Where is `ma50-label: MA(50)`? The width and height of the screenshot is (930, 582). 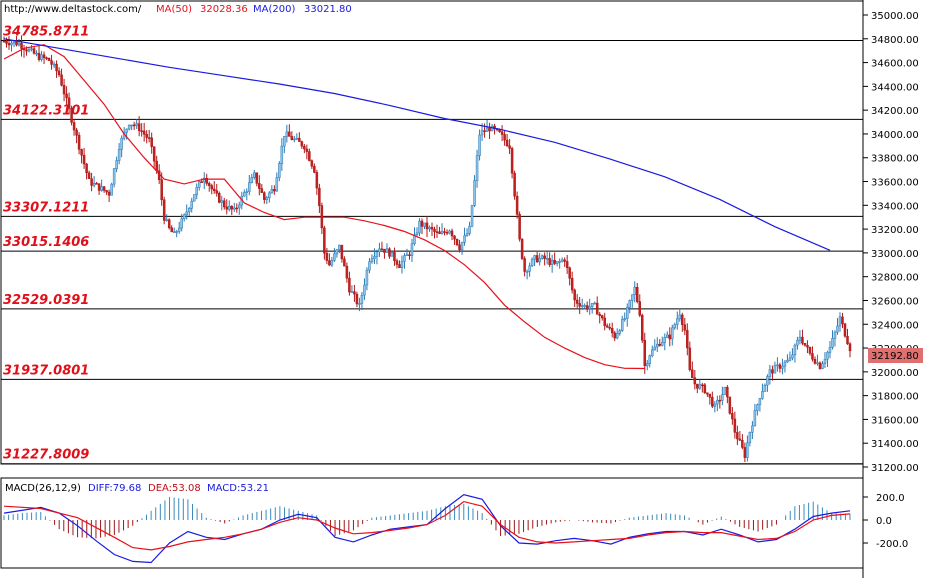
ma50-label: MA(50) is located at coordinates (174, 9).